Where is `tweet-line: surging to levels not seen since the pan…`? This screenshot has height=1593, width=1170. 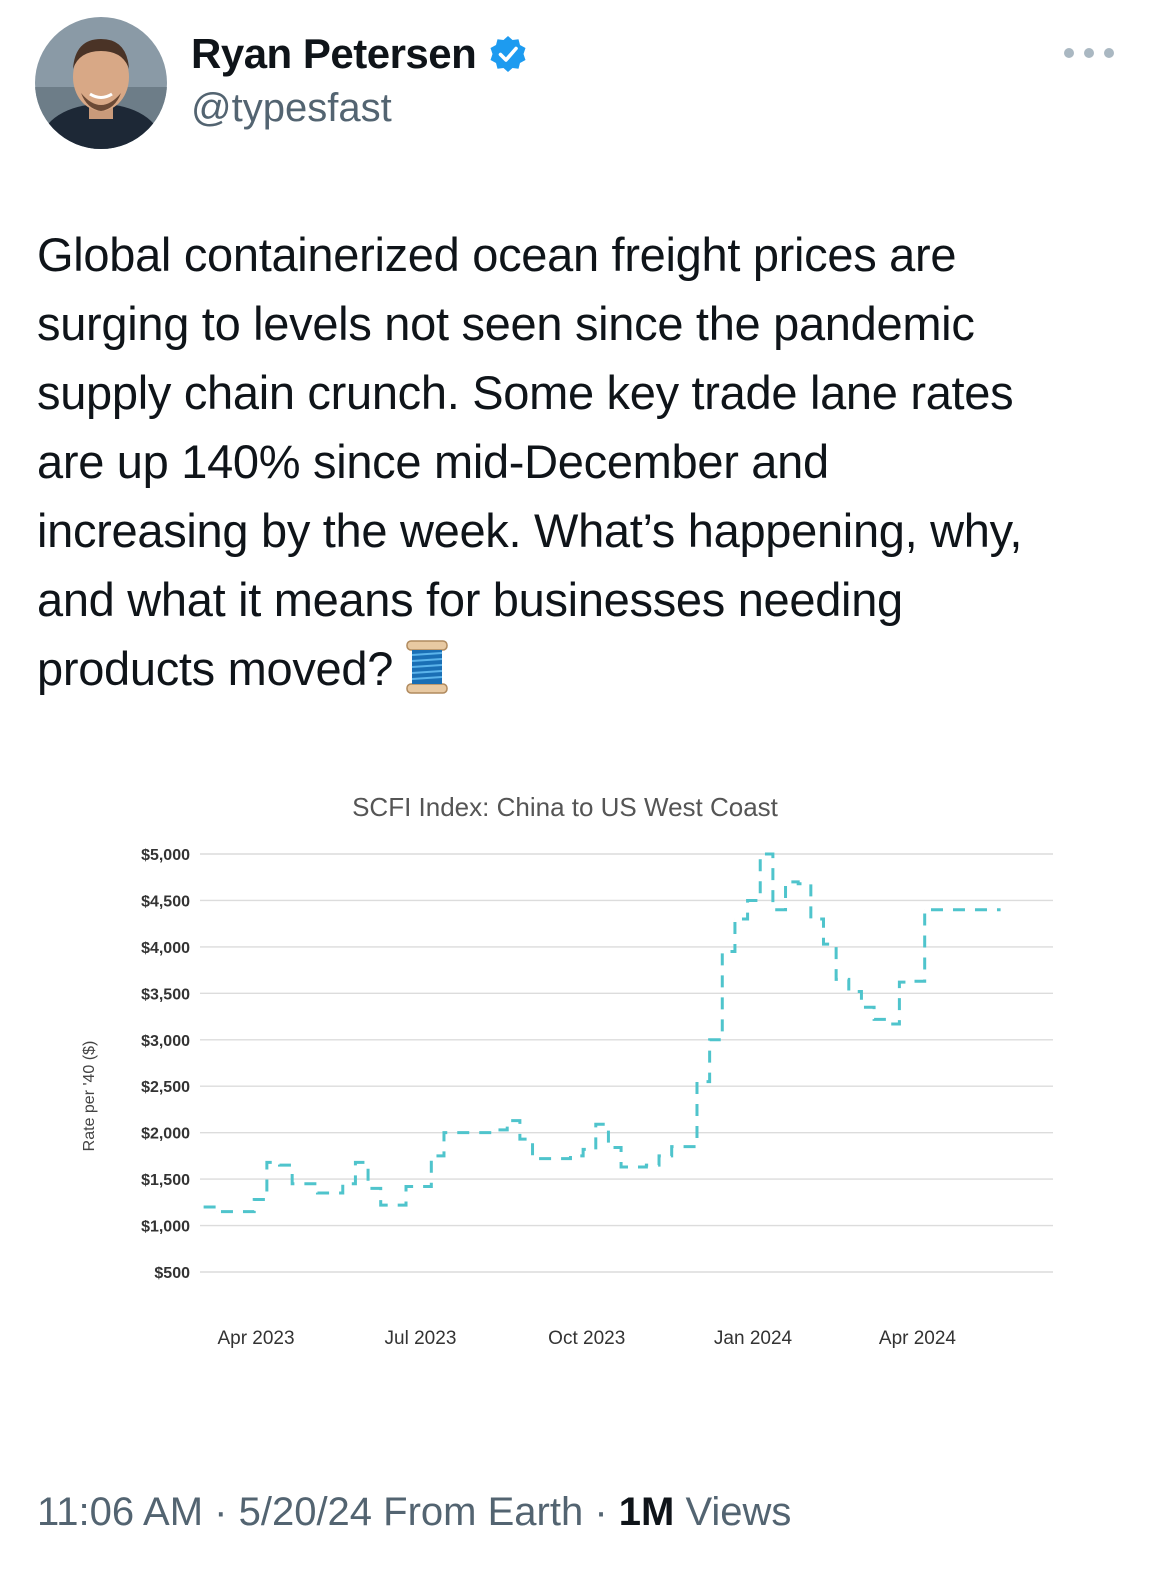
tweet-line: surging to levels not seen since the pan… is located at coordinates (506, 323).